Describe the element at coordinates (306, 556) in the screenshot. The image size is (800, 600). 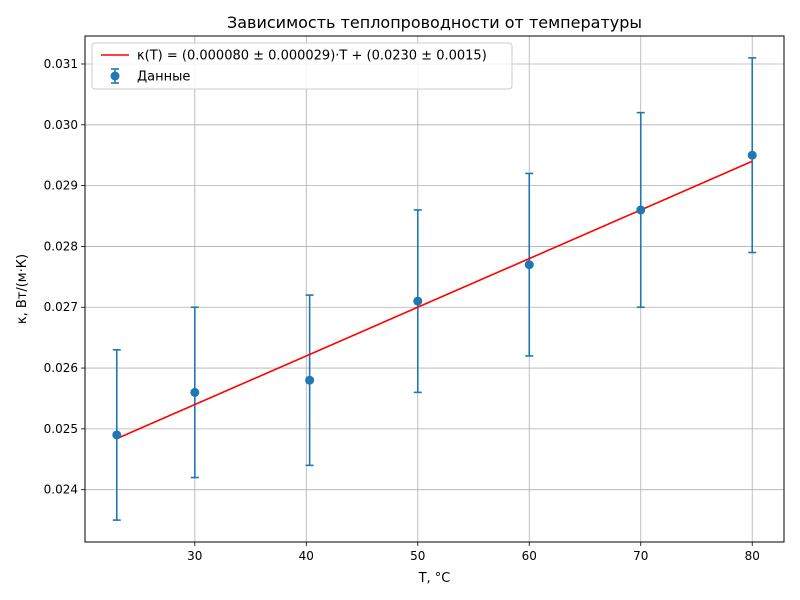
I see `x-tick-label: 40` at that location.